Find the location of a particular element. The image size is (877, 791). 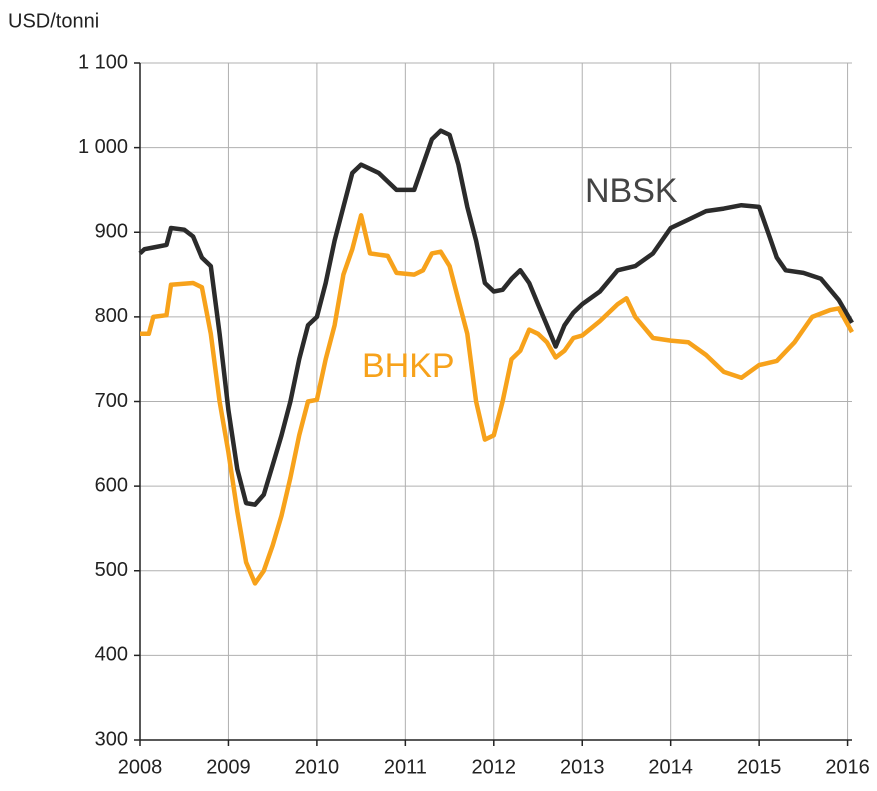

series-label: BHKP is located at coordinates (408, 366).